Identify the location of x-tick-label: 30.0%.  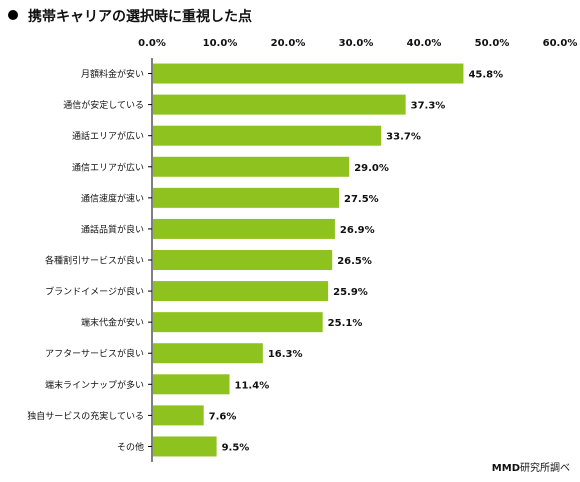
(356, 43).